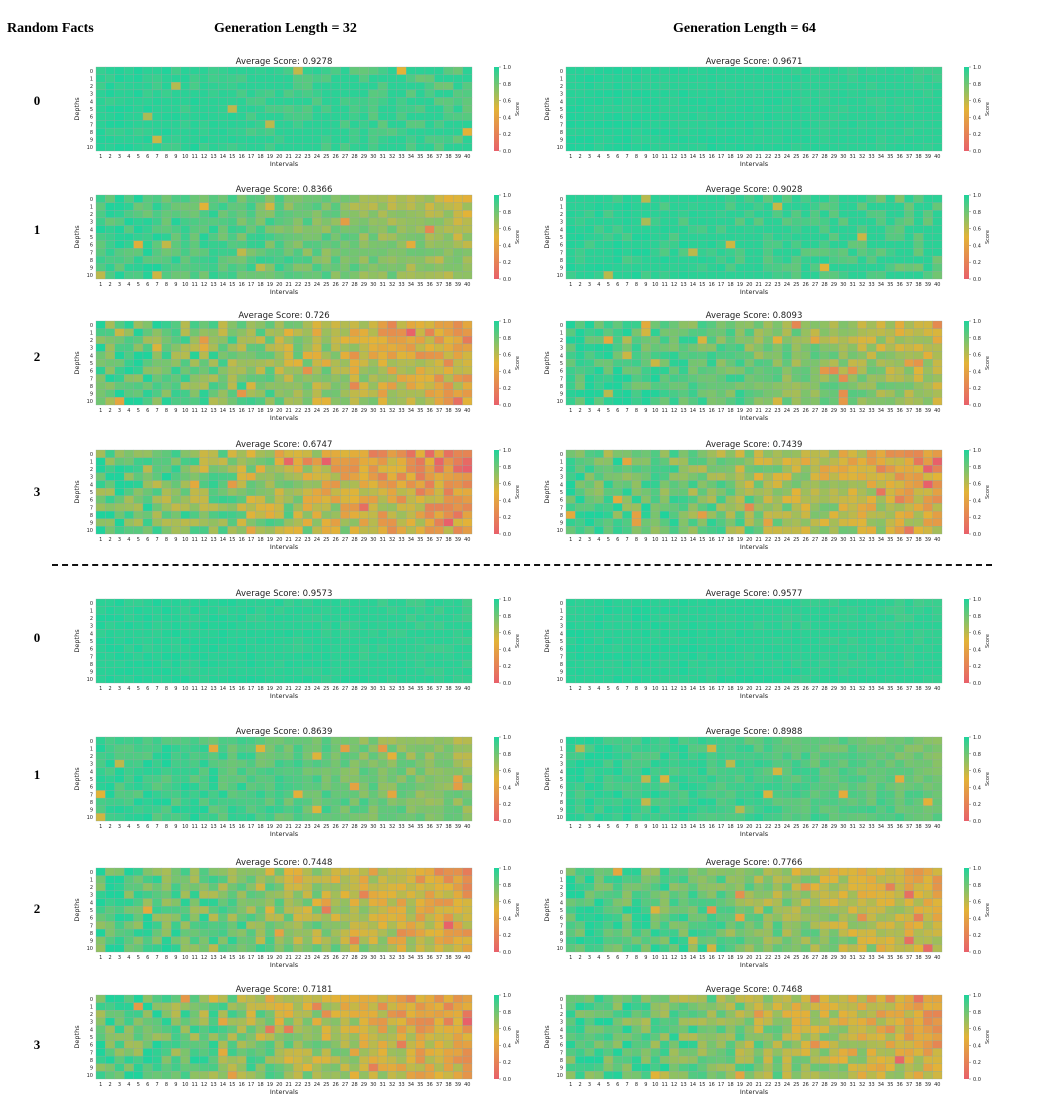 The height and width of the screenshot is (1107, 1046). I want to click on x-tick-label: 32, so click(862, 411).